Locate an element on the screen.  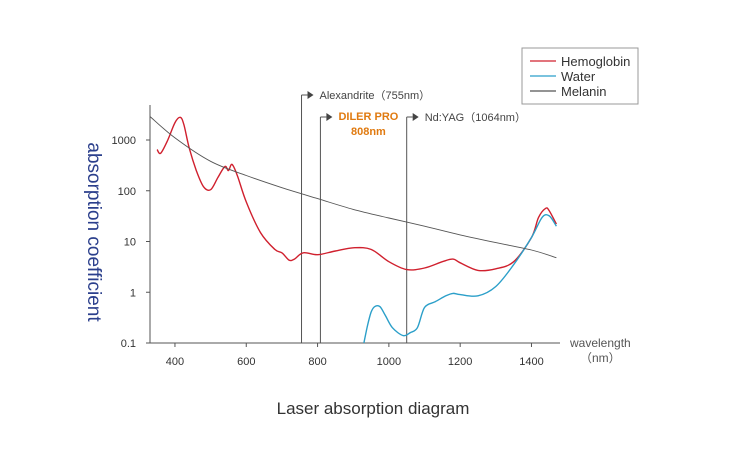
y-tick-label: 0.1 is located at coordinates (128, 344).